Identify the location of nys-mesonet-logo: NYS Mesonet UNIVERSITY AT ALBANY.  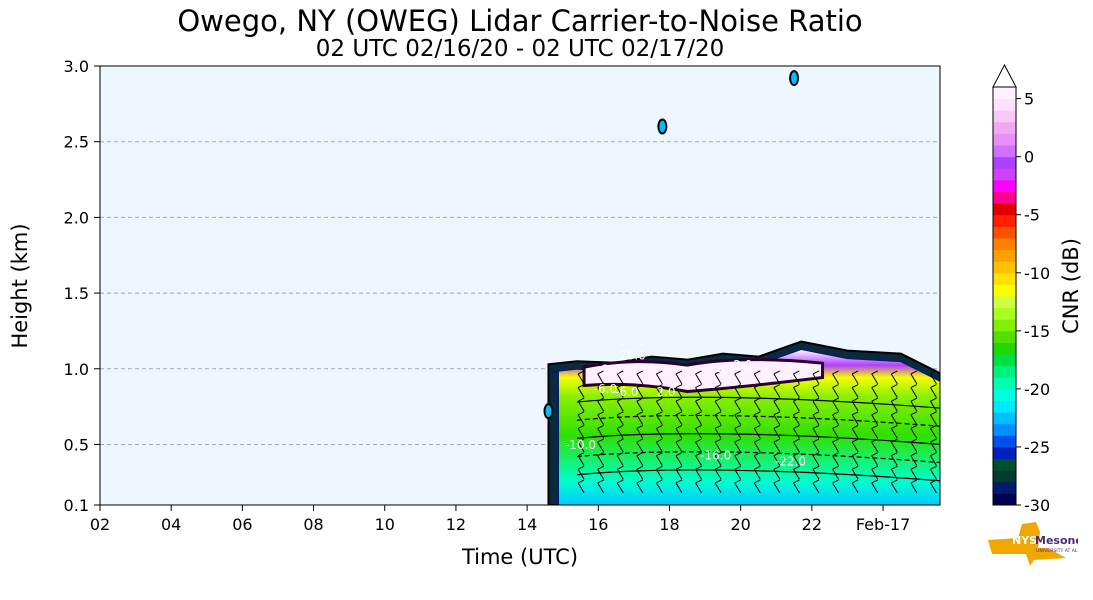
(1034, 542).